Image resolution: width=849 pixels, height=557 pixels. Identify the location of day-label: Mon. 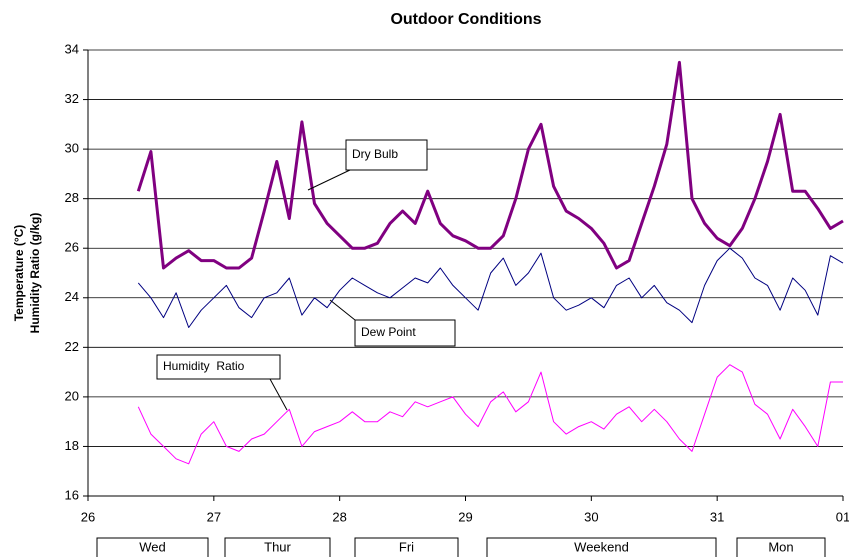
(780, 546).